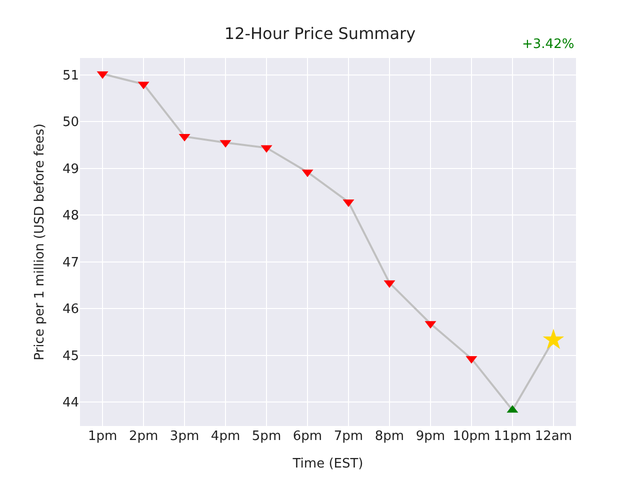  What do you see at coordinates (103, 436) in the screenshot?
I see `x-tick-label: 1pm` at bounding box center [103, 436].